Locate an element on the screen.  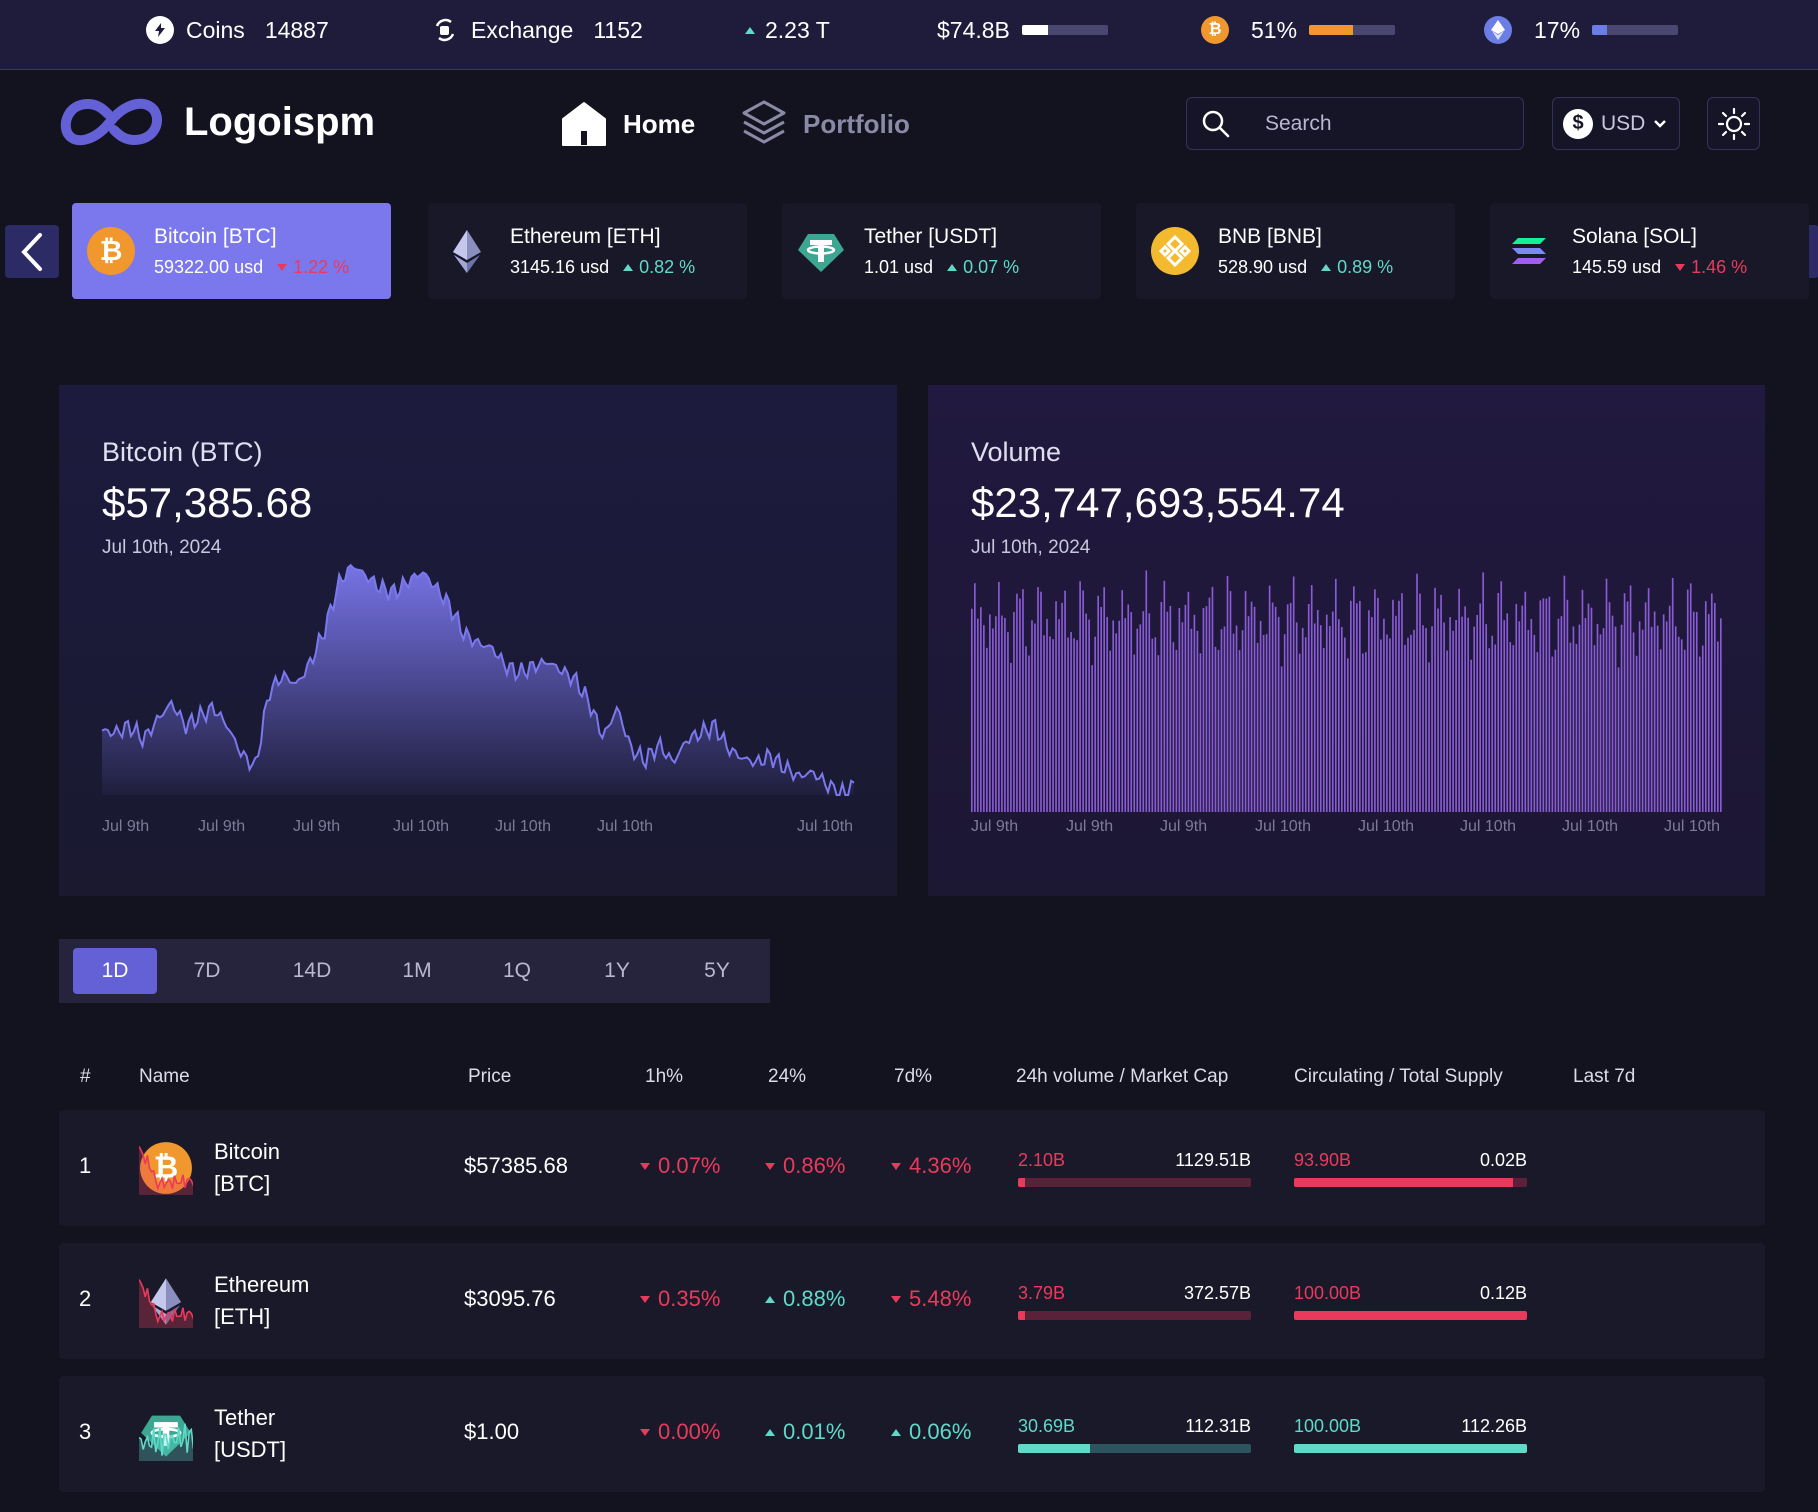
tab-1q: 1Q is located at coordinates (516, 970).